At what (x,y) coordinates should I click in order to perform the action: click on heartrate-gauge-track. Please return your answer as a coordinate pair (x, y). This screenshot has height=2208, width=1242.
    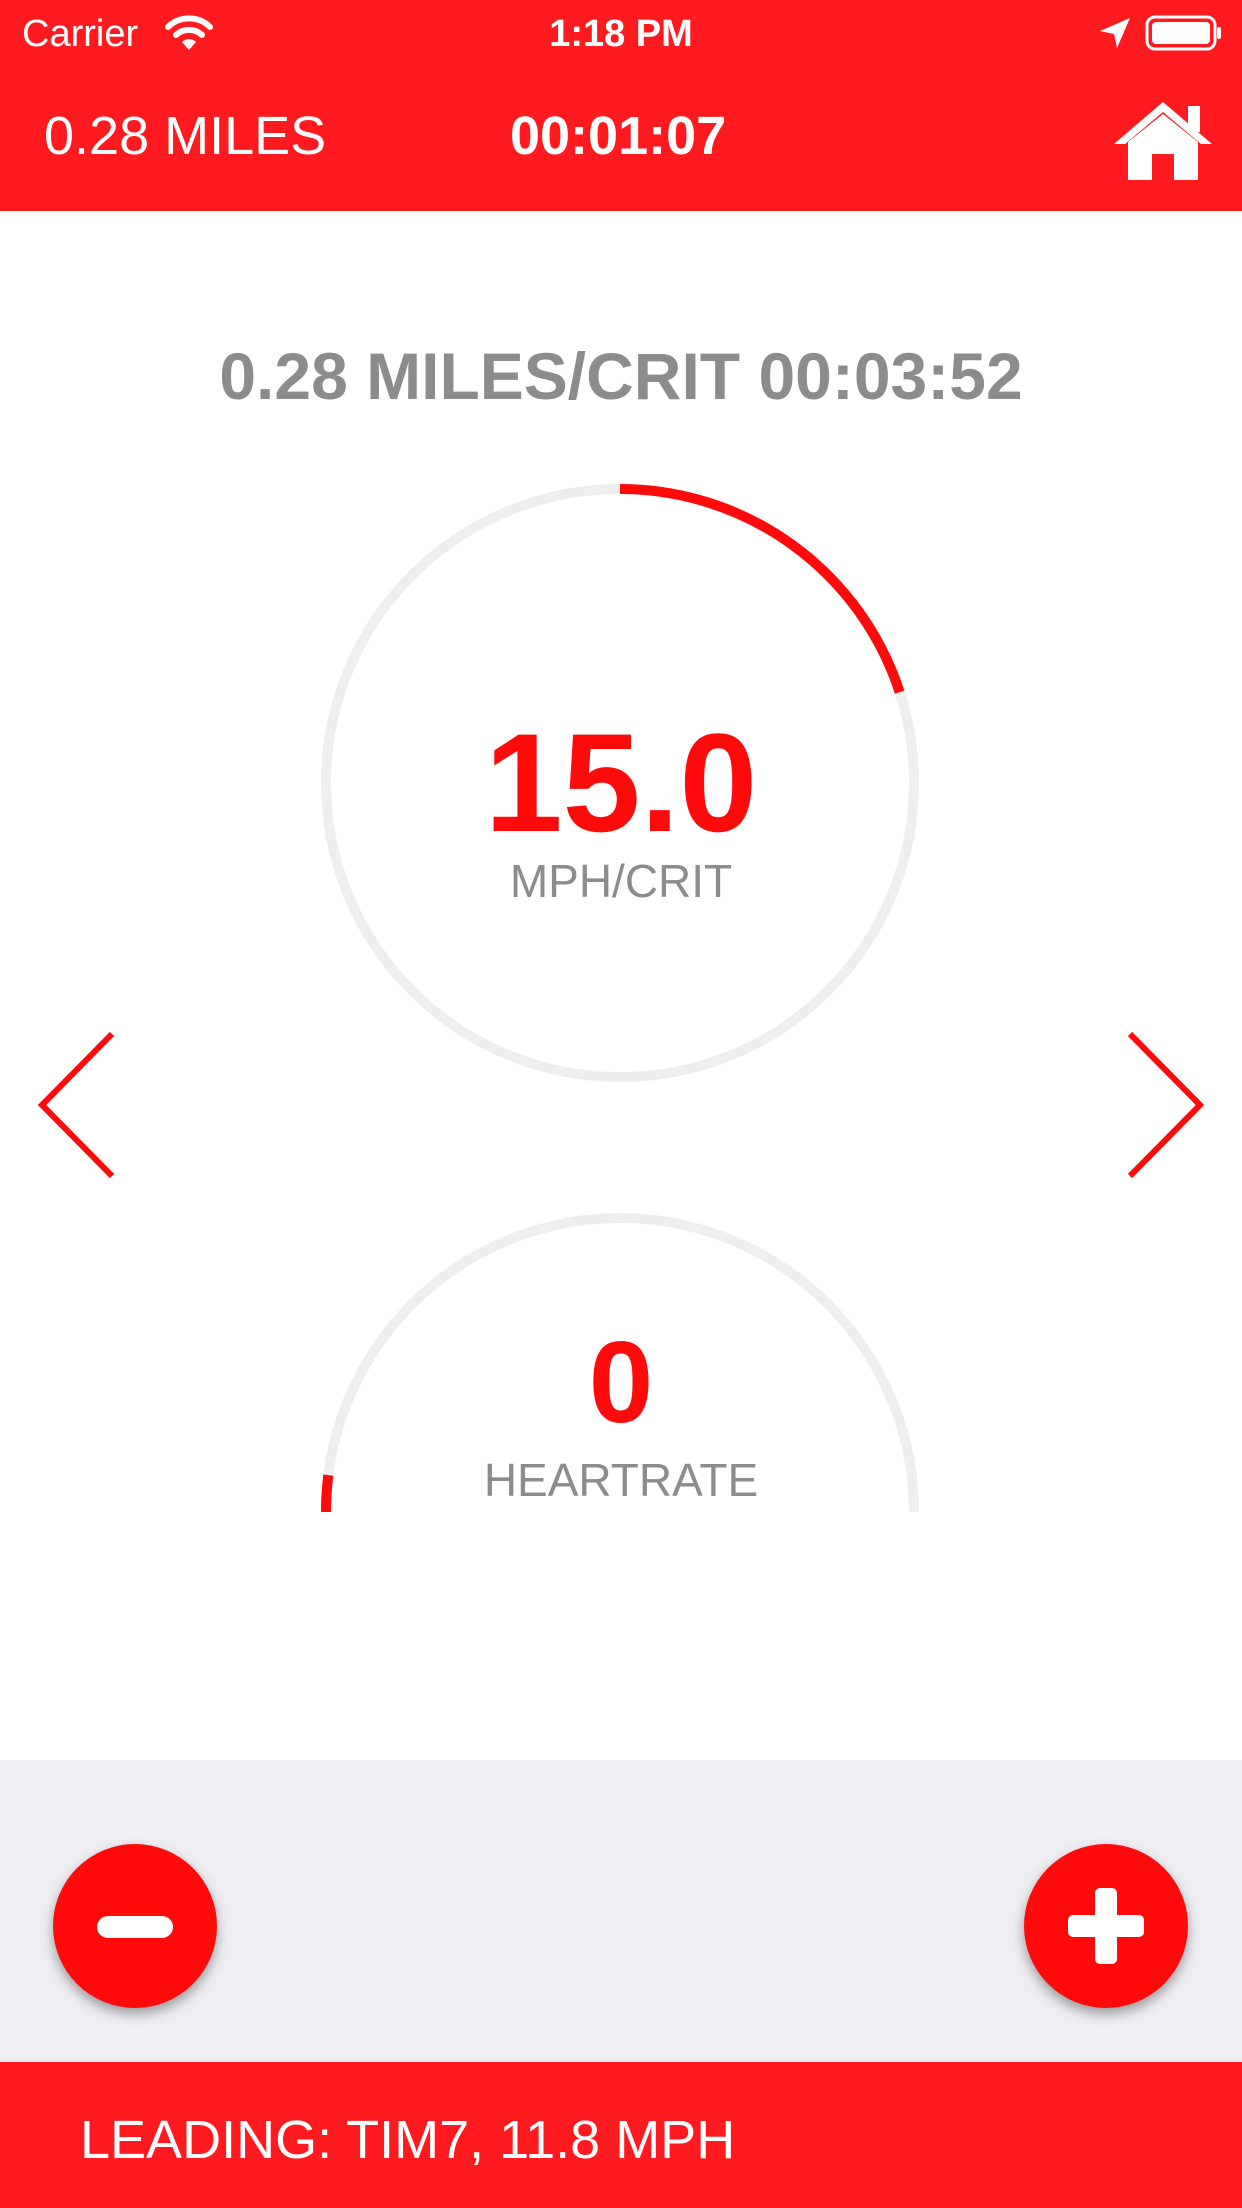
    Looking at the image, I should click on (620, 1363).